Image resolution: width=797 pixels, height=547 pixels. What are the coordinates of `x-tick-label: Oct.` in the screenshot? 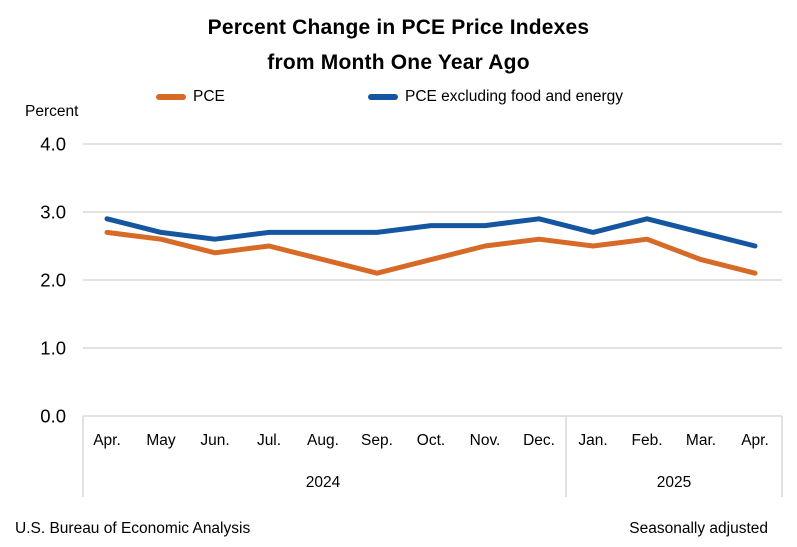 It's located at (431, 440).